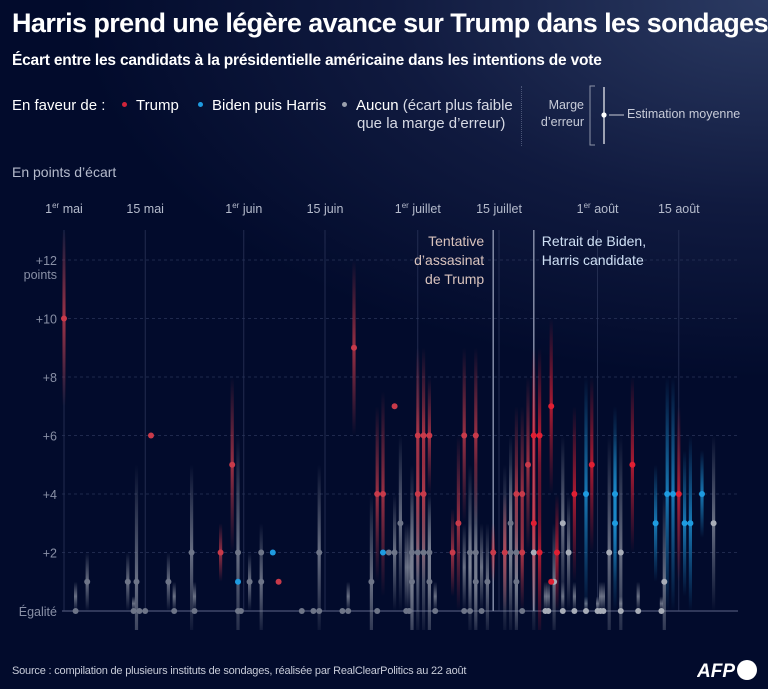  I want to click on afp-logo: AFP, so click(727, 671).